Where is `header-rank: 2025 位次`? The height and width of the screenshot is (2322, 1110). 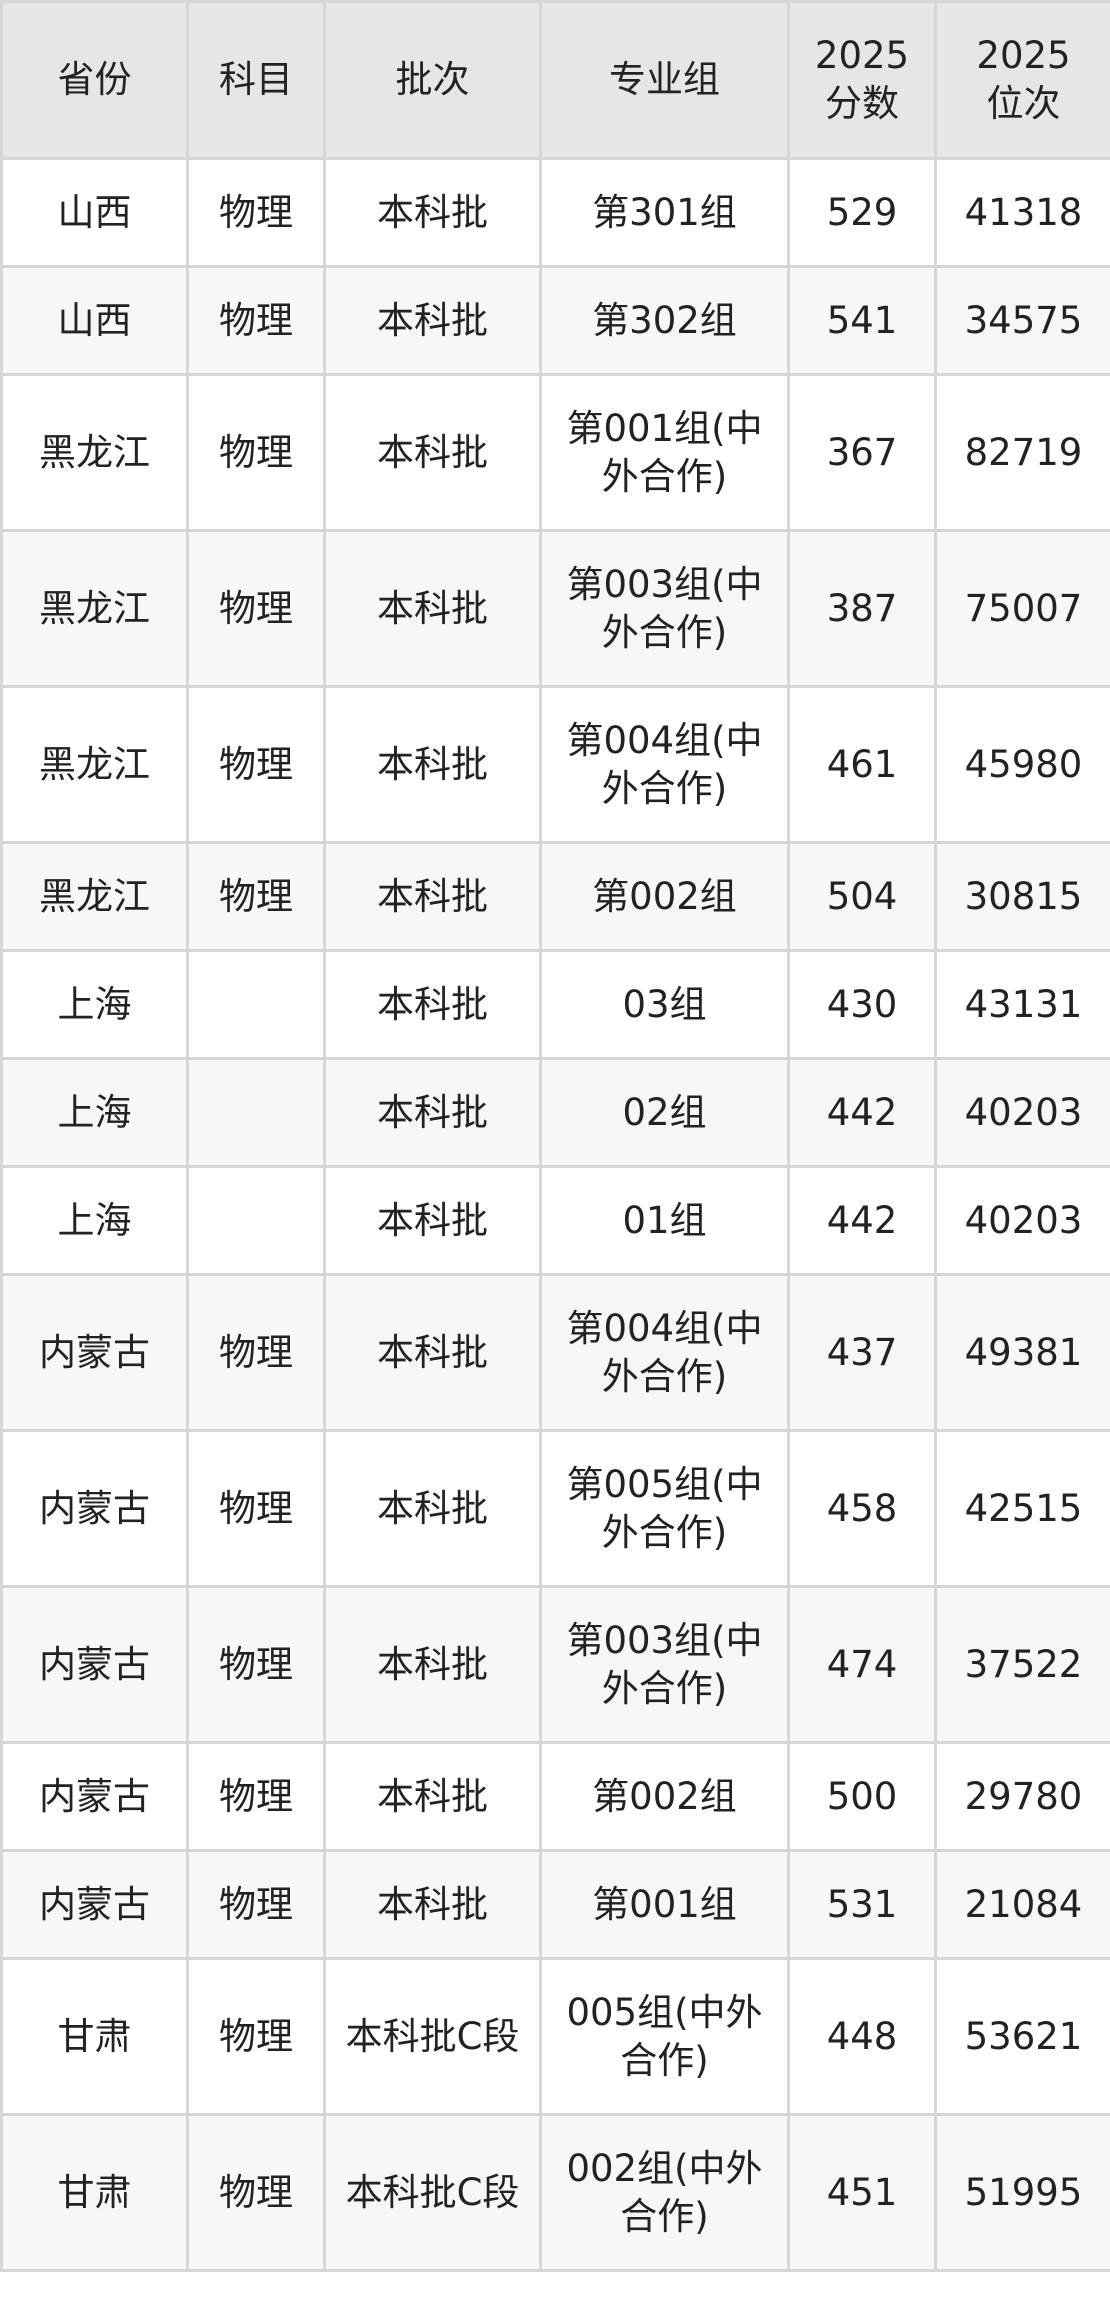
header-rank: 2025 位次 is located at coordinates (1022, 80).